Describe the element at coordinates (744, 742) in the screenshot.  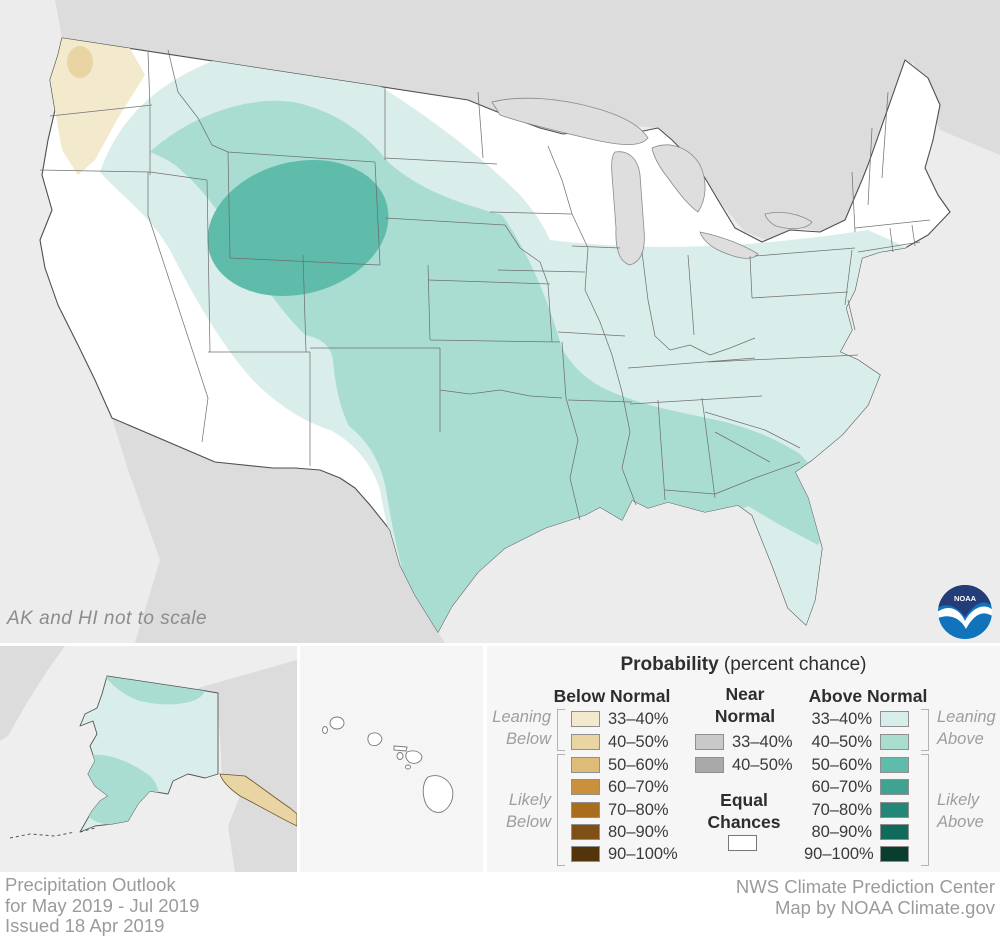
I see `legend-row-near-33-40: 33–40%` at that location.